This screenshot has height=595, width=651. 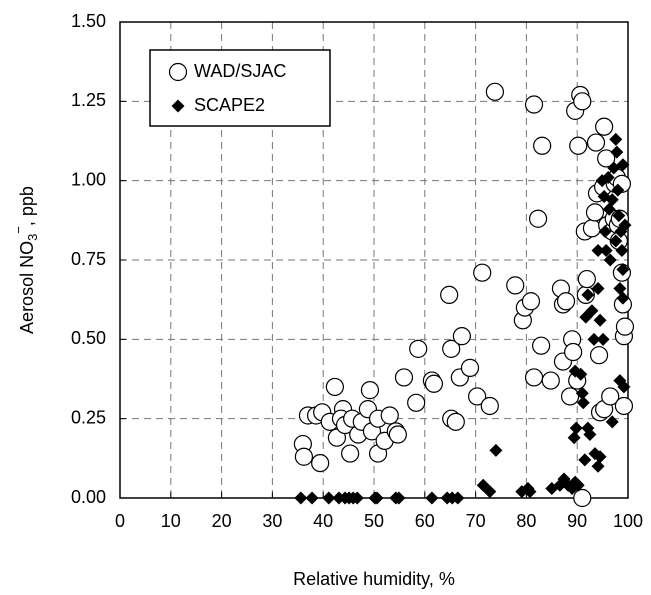 What do you see at coordinates (88, 338) in the screenshot?
I see `y-tick-label: 0.50` at bounding box center [88, 338].